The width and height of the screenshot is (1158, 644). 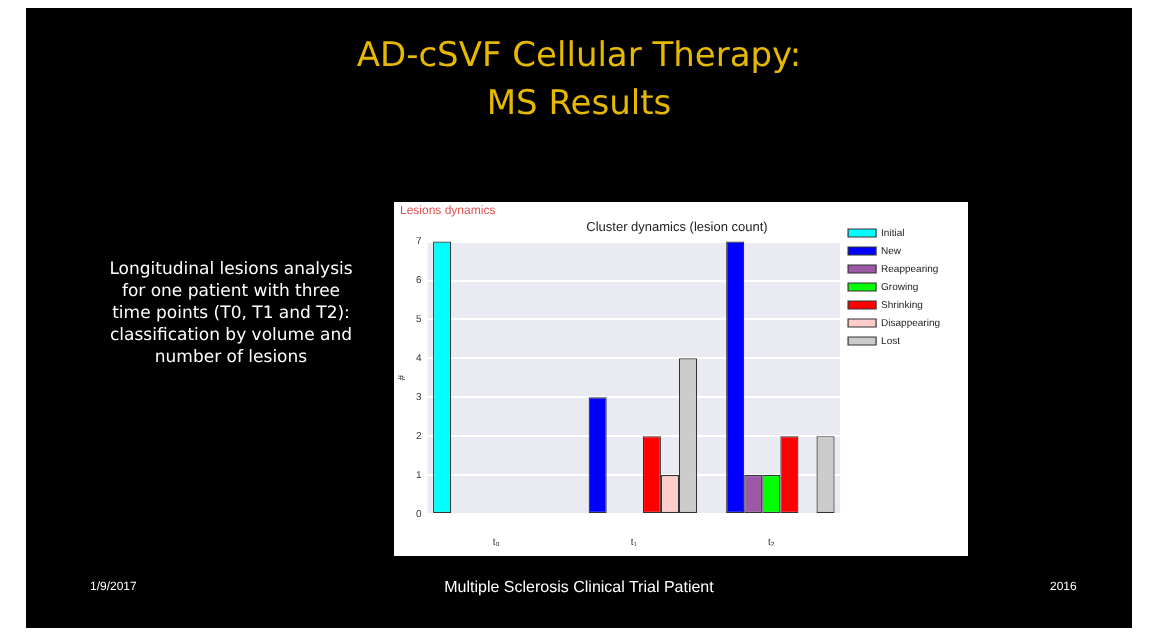 What do you see at coordinates (579, 587) in the screenshot?
I see `text: Multiple Sclerosis Clinical Trial Patient` at bounding box center [579, 587].